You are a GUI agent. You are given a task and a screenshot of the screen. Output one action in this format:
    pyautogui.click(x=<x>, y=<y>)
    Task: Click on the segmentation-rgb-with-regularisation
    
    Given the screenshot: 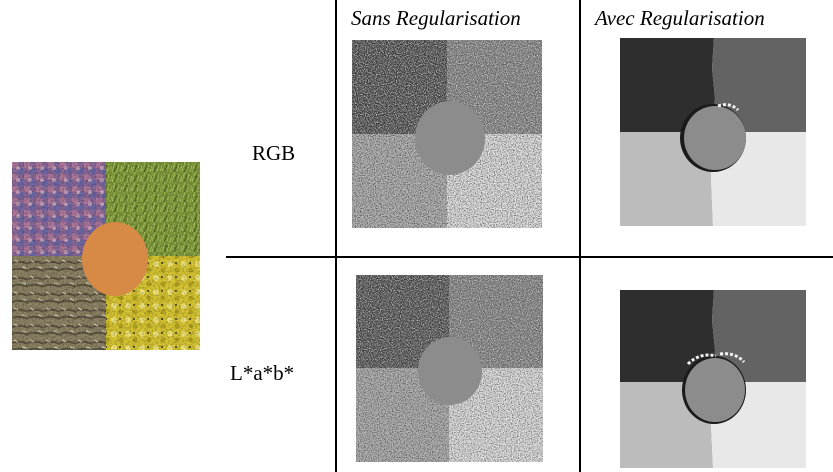 What is the action you would take?
    pyautogui.click(x=713, y=132)
    